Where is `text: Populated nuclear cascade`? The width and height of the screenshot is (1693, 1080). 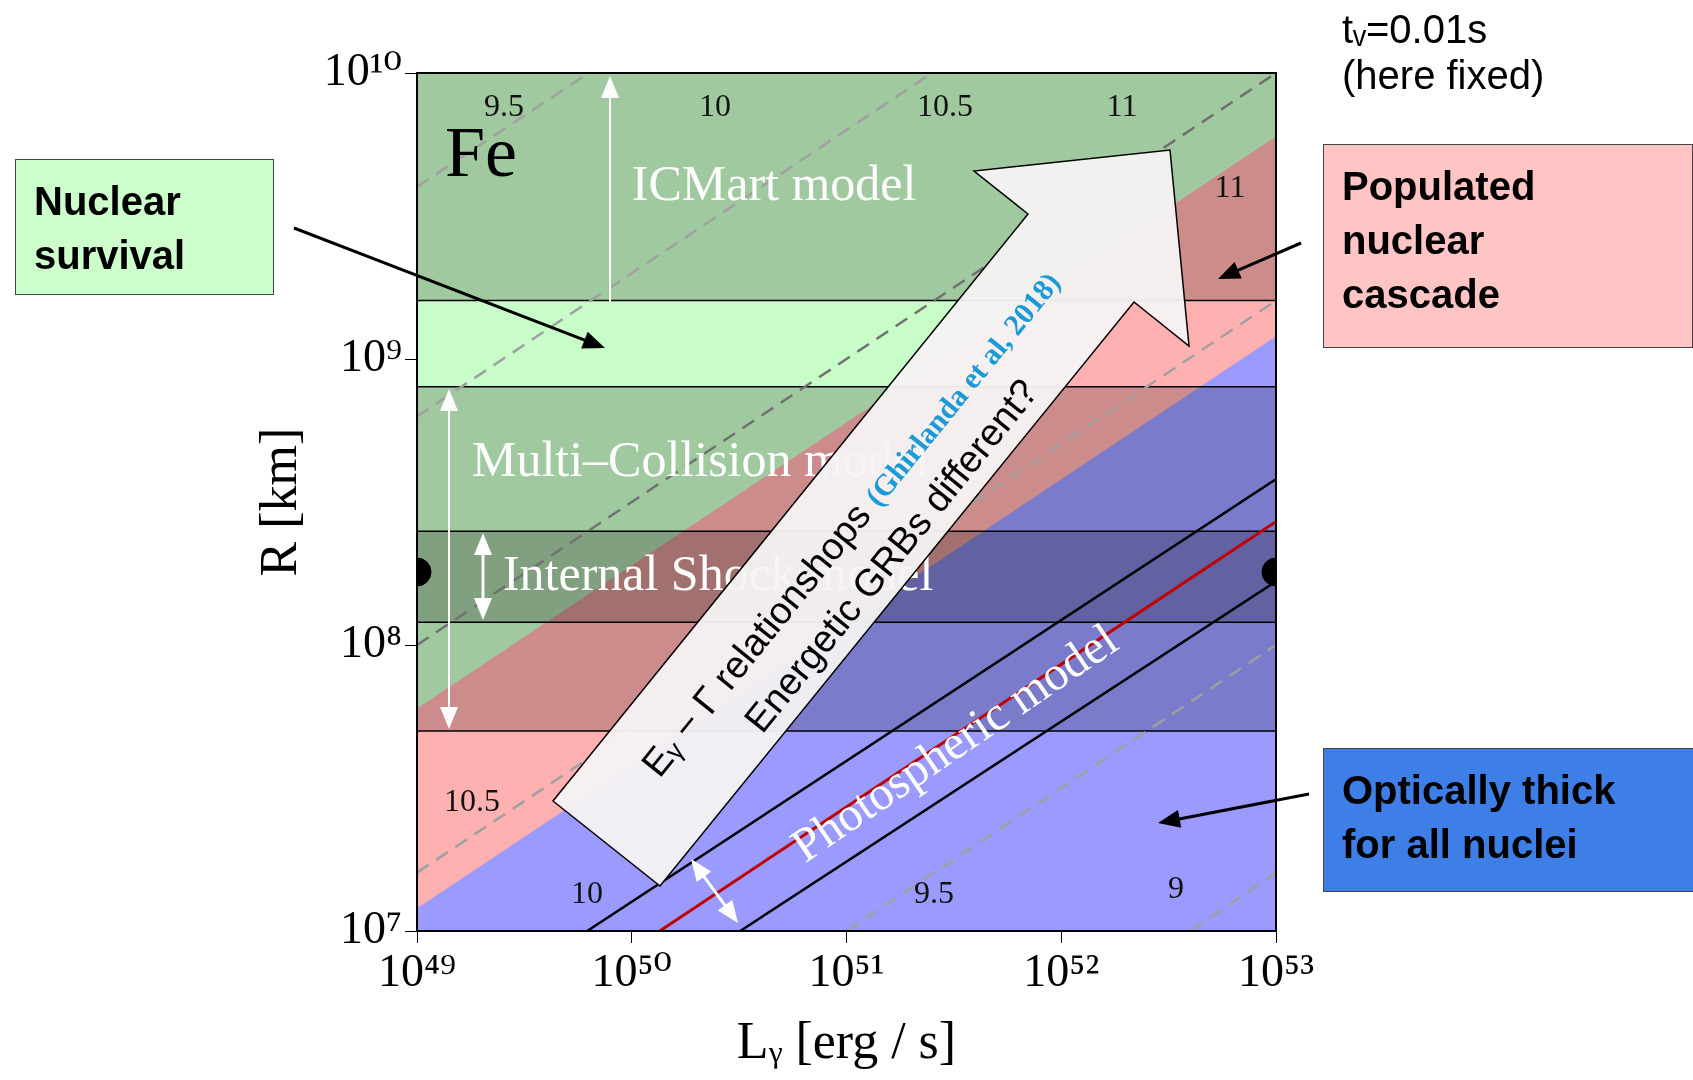 text: Populated nuclear cascade is located at coordinates (1508, 246).